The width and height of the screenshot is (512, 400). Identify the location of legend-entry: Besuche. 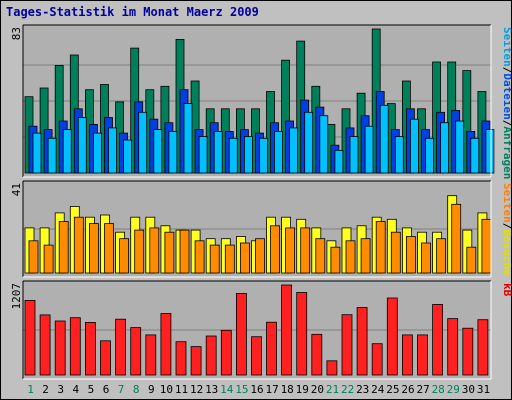
(506, 252).